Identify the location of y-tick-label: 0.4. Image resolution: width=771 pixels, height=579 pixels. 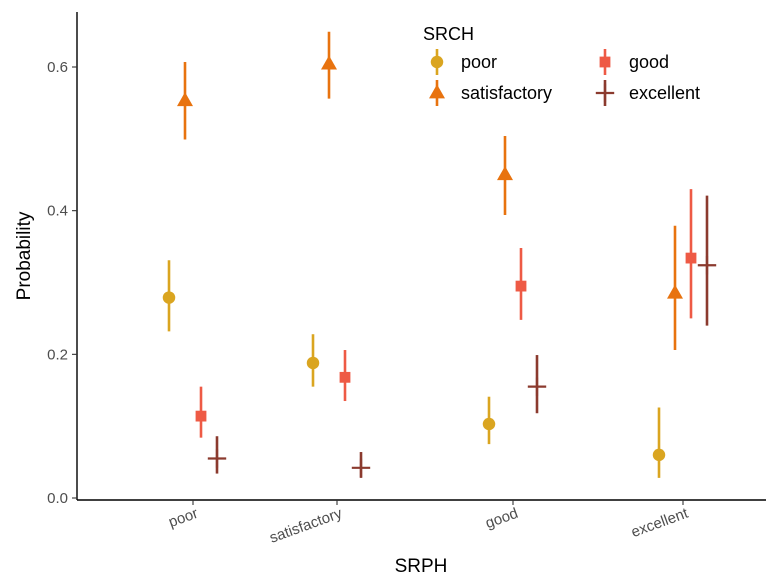
(57, 211).